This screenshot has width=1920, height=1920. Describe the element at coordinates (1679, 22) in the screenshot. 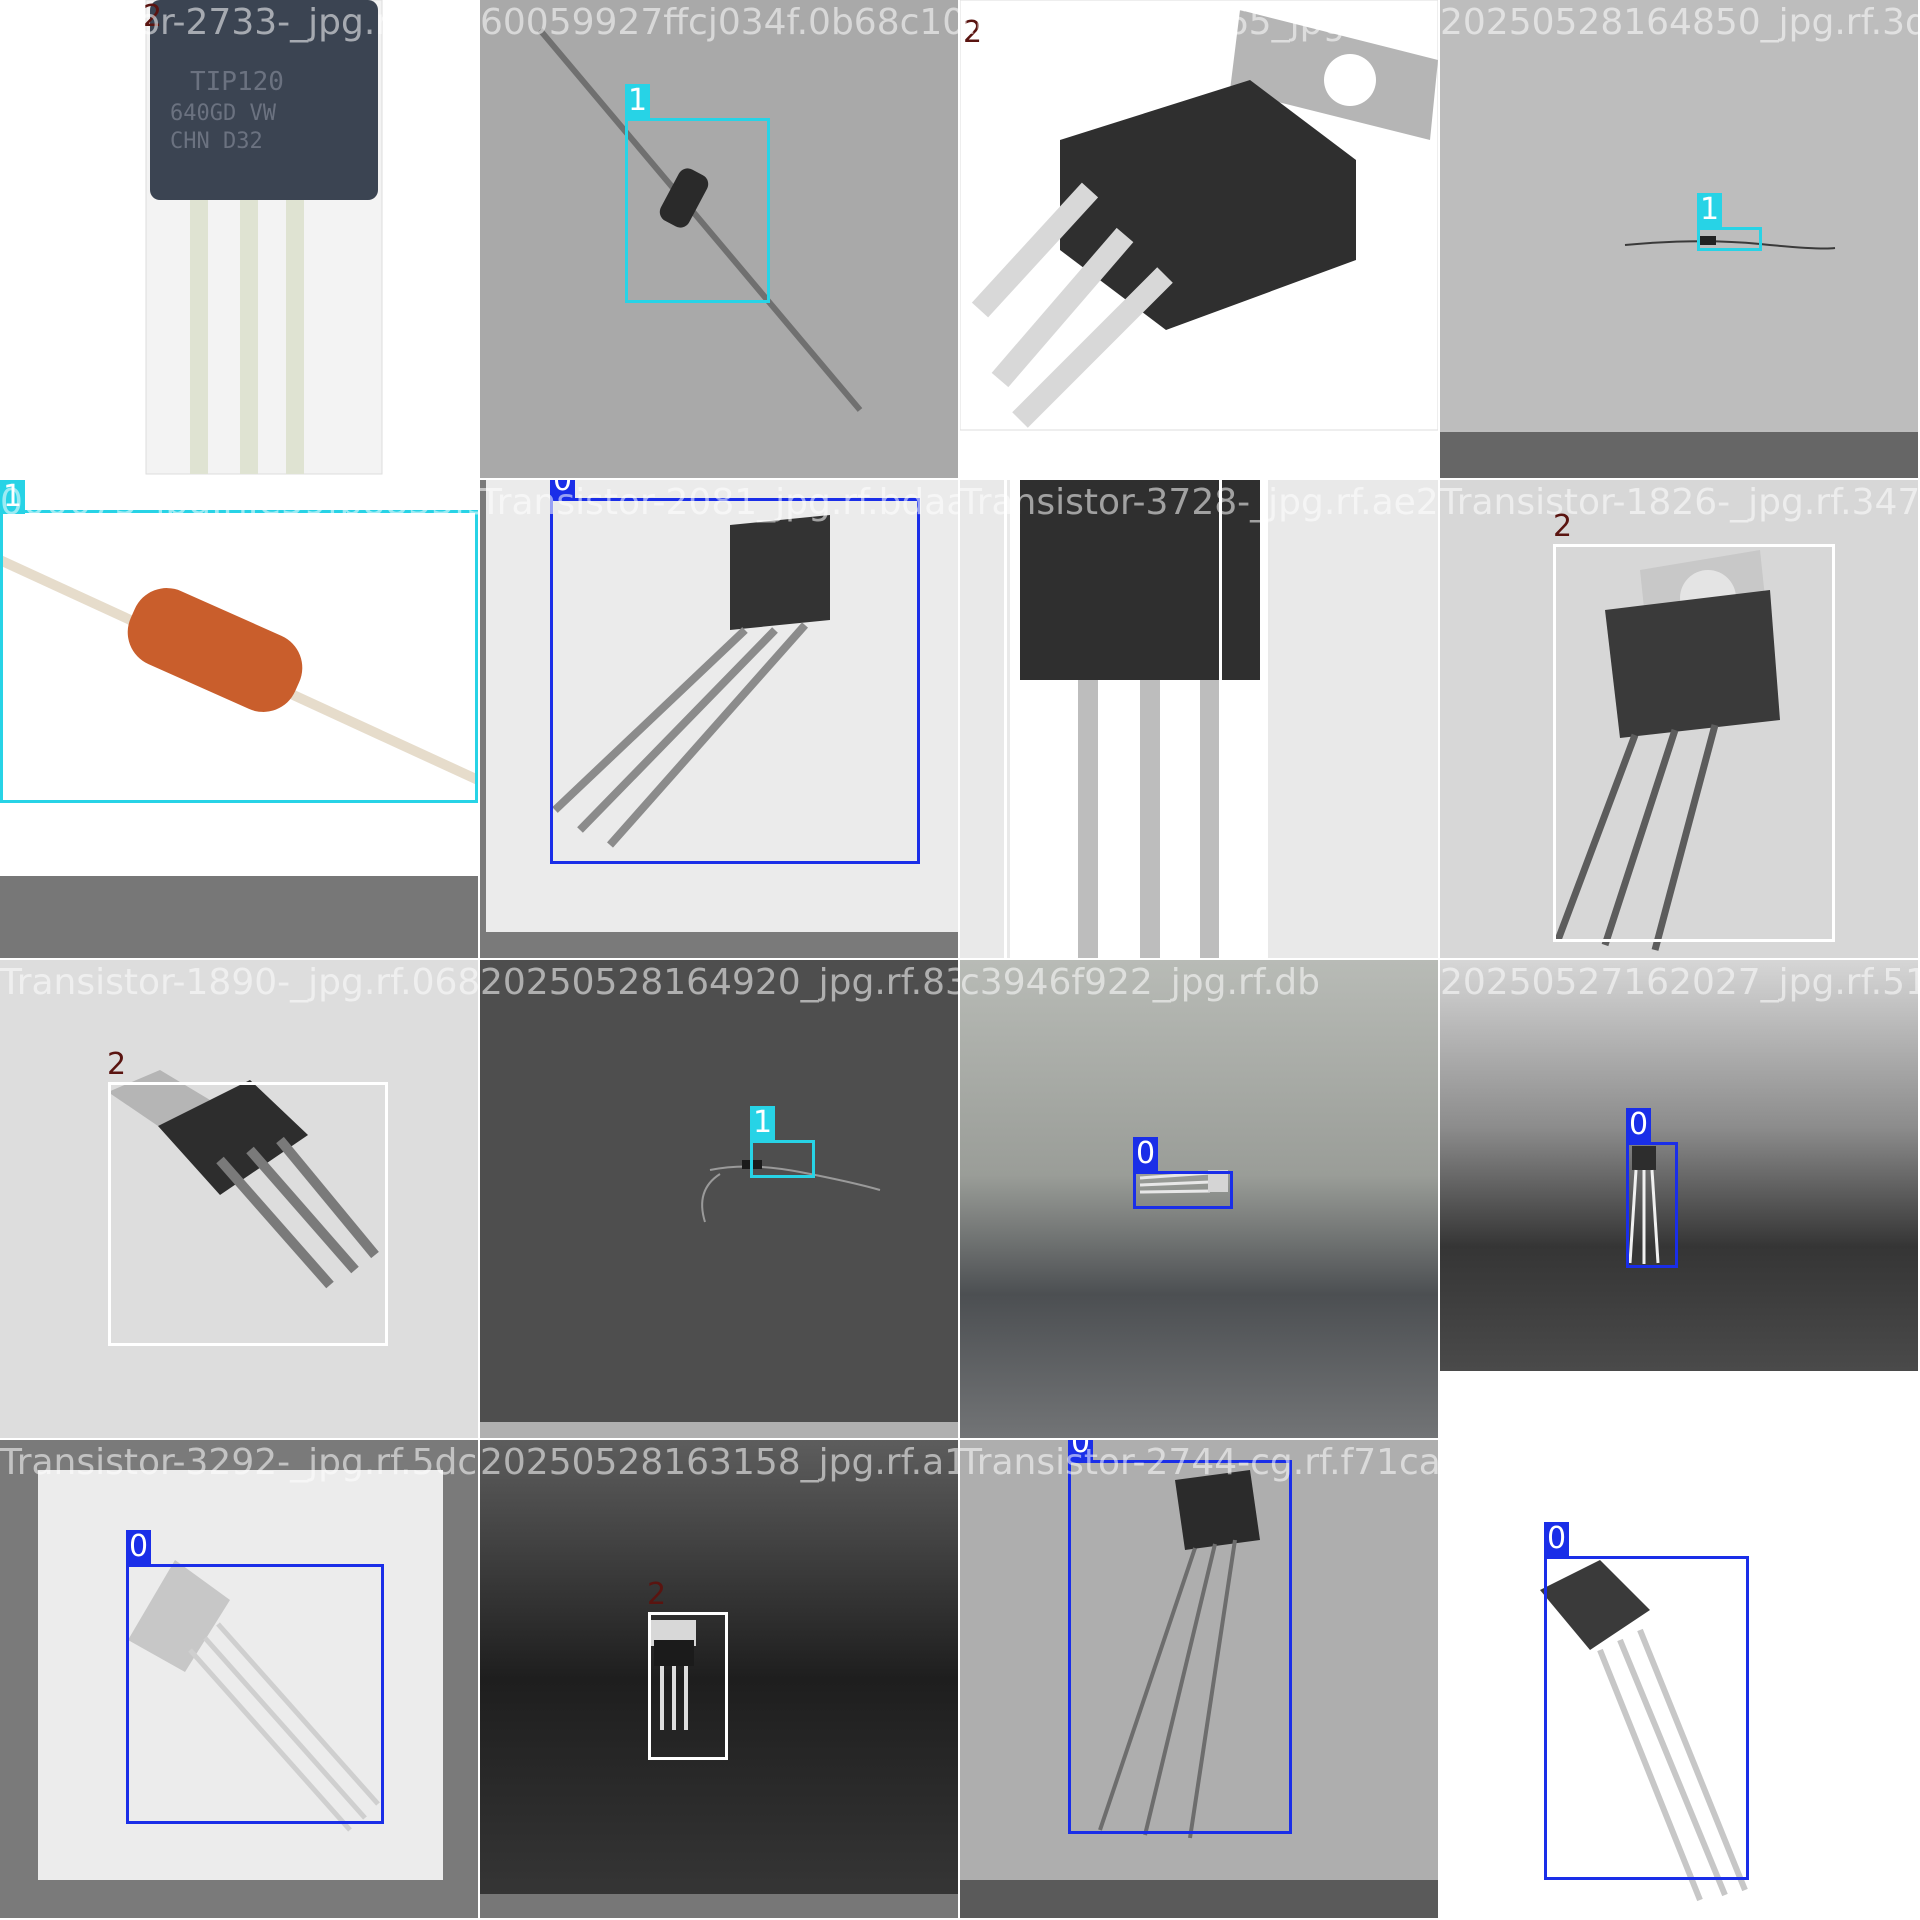

I see `tile-filename: 20250528164850_jpg.rf.3d` at that location.